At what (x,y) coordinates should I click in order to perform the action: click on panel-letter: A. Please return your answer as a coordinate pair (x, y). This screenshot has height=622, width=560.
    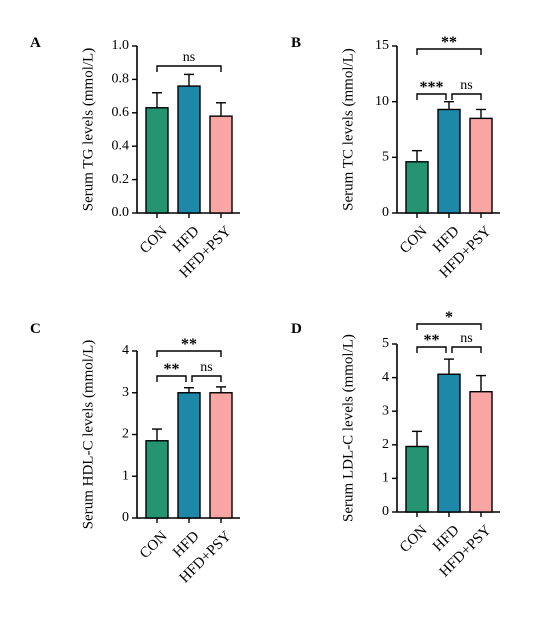
    Looking at the image, I should click on (35, 43).